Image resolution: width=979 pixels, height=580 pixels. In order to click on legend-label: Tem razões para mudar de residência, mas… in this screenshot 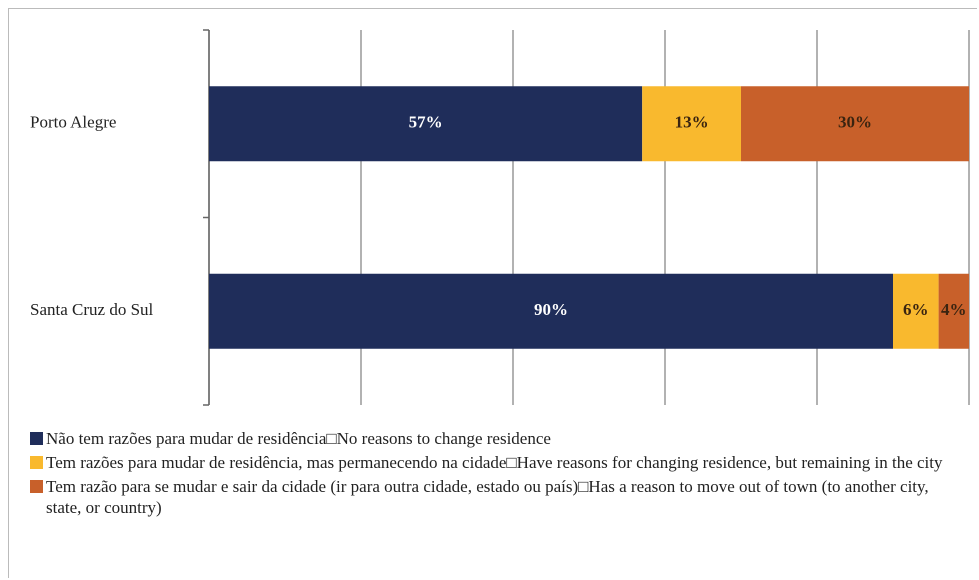, I will do `click(494, 462)`.